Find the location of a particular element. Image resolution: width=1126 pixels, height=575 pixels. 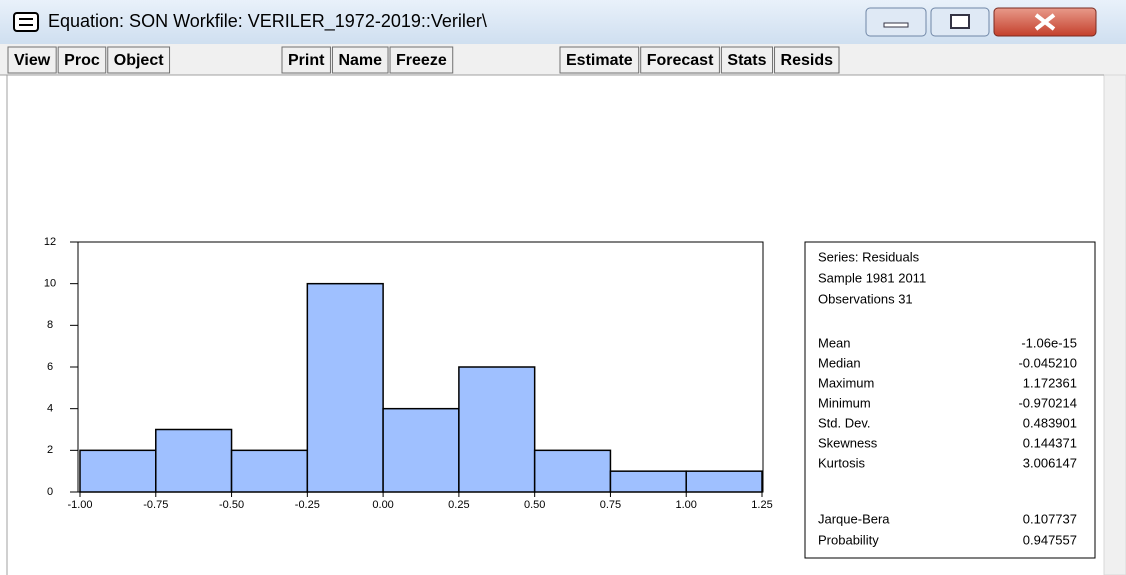

x-tick-label: 0.25 is located at coordinates (458, 505).